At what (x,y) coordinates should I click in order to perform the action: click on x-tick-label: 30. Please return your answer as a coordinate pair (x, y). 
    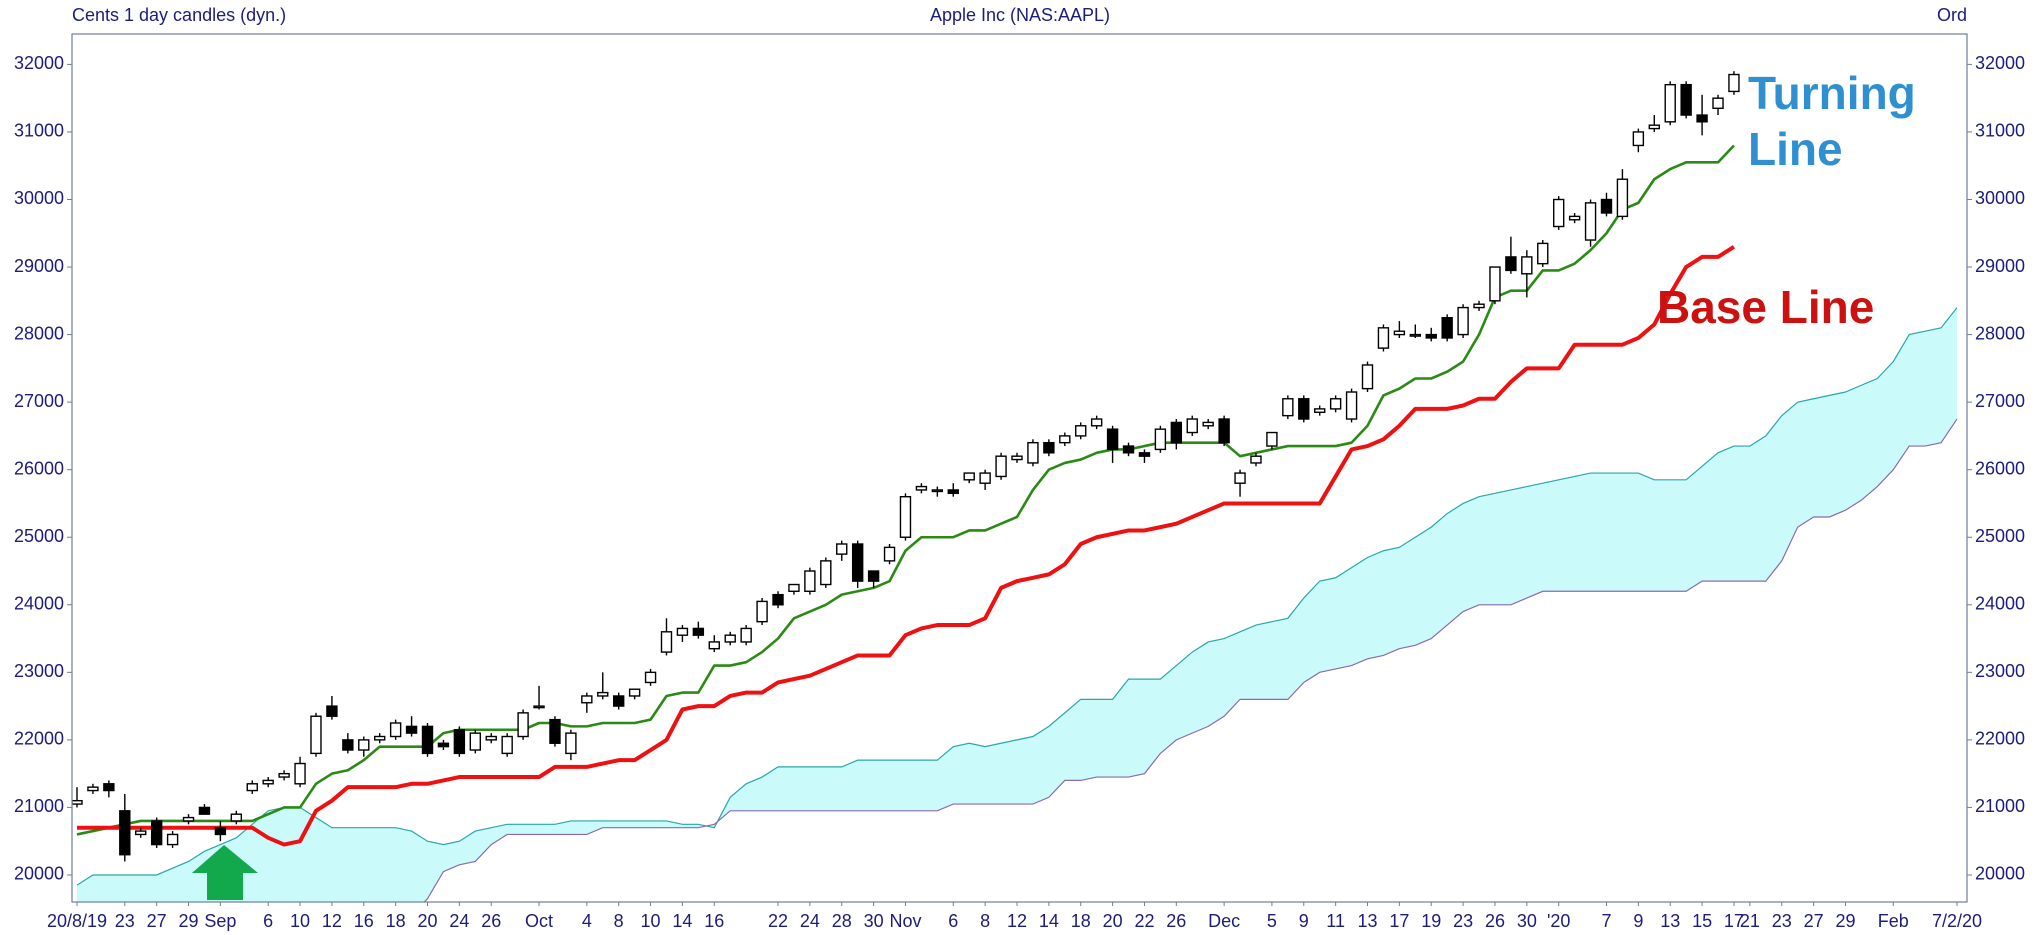
    Looking at the image, I should click on (874, 921).